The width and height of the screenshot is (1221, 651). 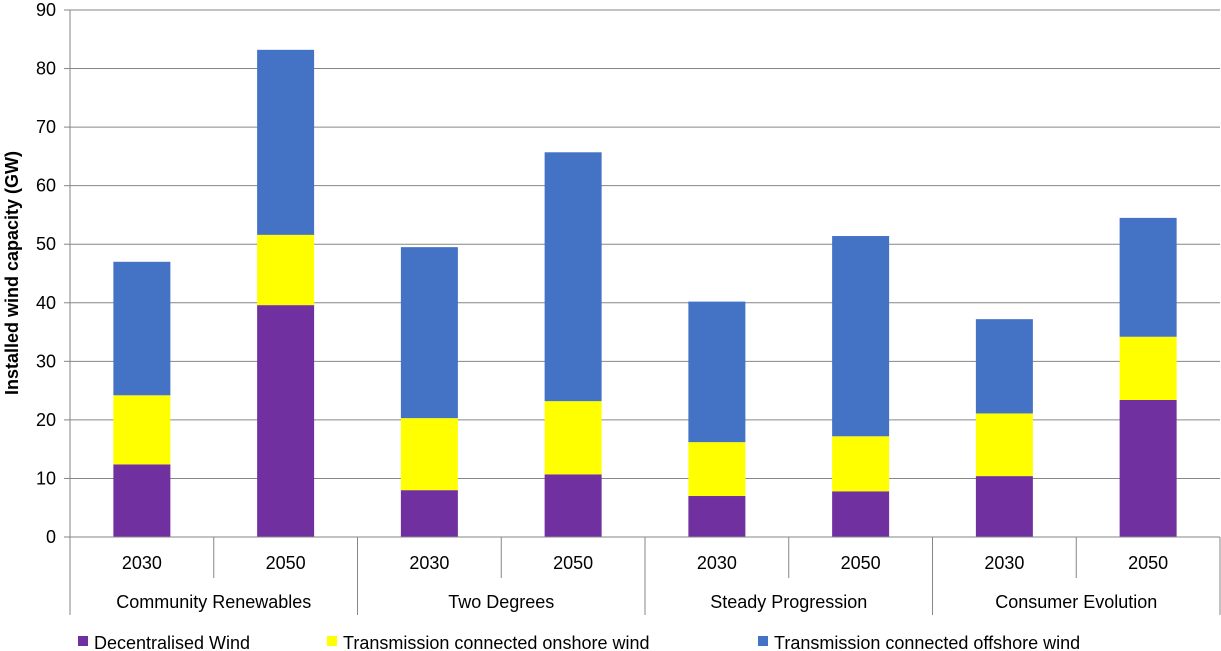 What do you see at coordinates (46, 244) in the screenshot?
I see `y-tick-label: 50` at bounding box center [46, 244].